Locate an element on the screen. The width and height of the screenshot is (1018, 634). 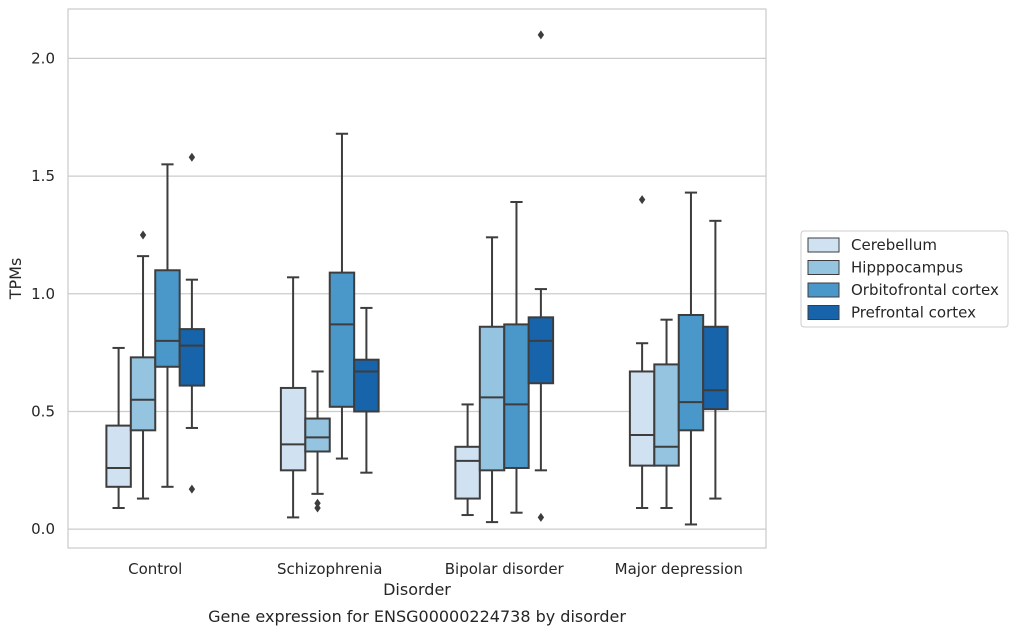
legend-frame is located at coordinates (904, 279).